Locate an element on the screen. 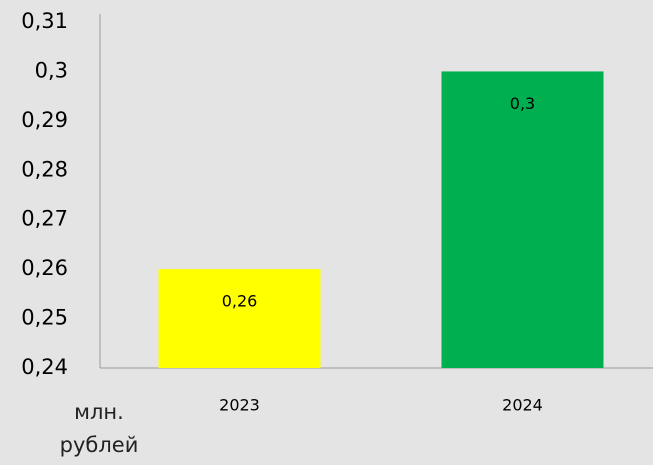 The height and width of the screenshot is (465, 653). y-tick-label: 0,3 is located at coordinates (51, 70).